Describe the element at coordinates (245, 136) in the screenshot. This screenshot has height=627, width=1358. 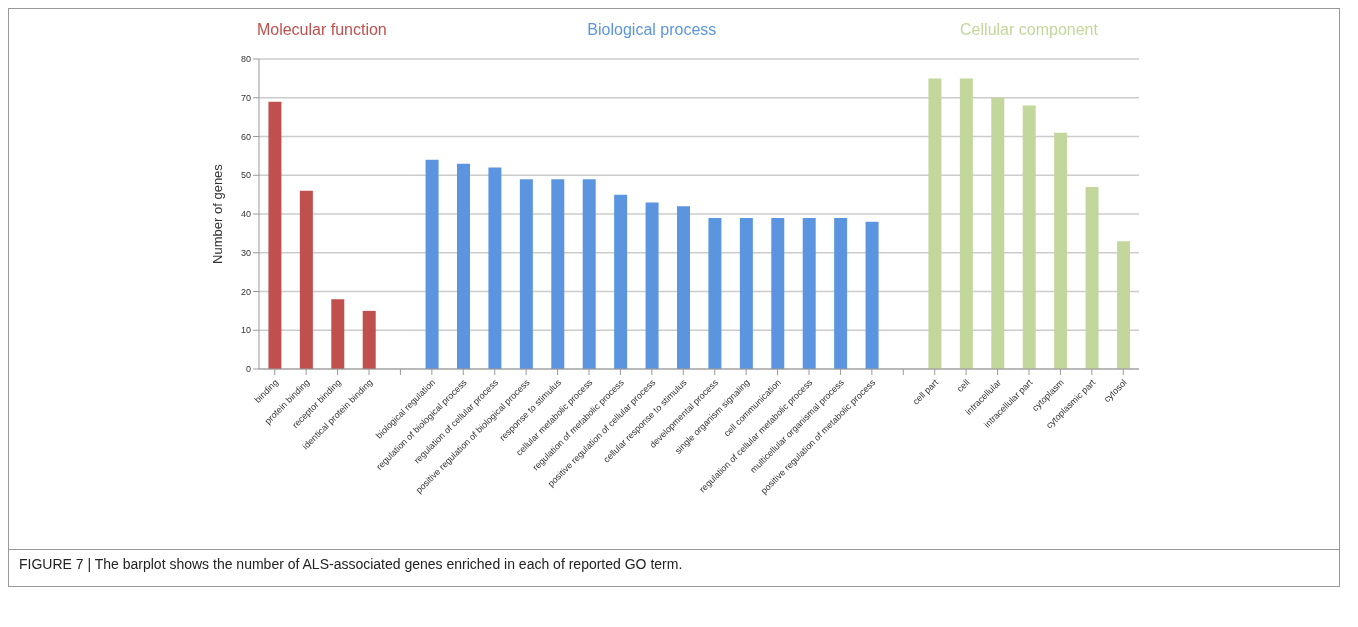
I see `y-tick-label: 60` at that location.